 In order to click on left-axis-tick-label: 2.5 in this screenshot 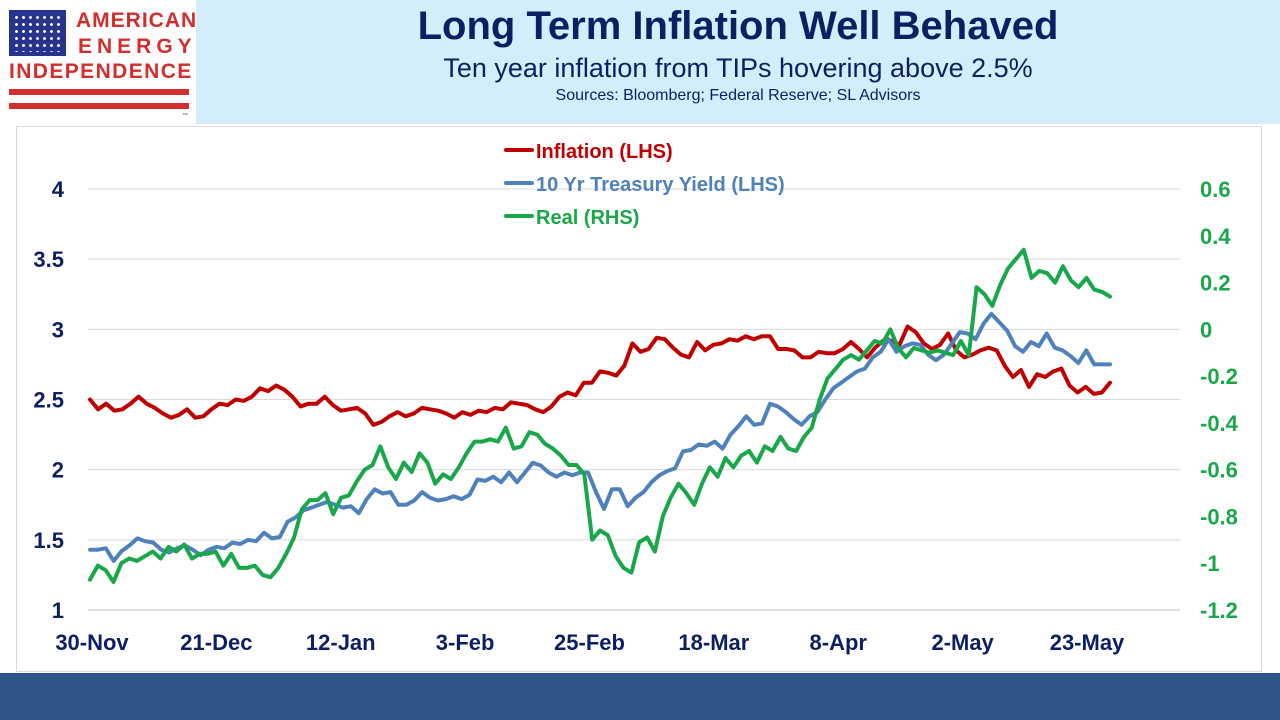, I will do `click(48, 400)`.